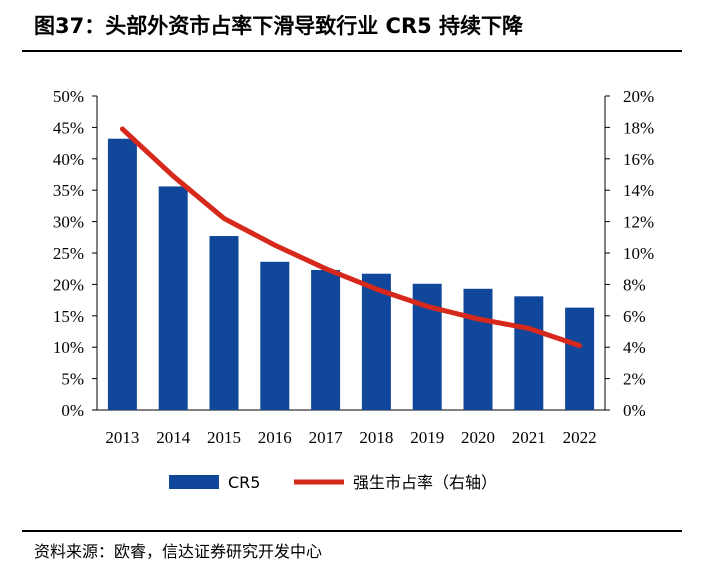 The width and height of the screenshot is (702, 580). What do you see at coordinates (275, 437) in the screenshot?
I see `x-tick-label: 2016` at bounding box center [275, 437].